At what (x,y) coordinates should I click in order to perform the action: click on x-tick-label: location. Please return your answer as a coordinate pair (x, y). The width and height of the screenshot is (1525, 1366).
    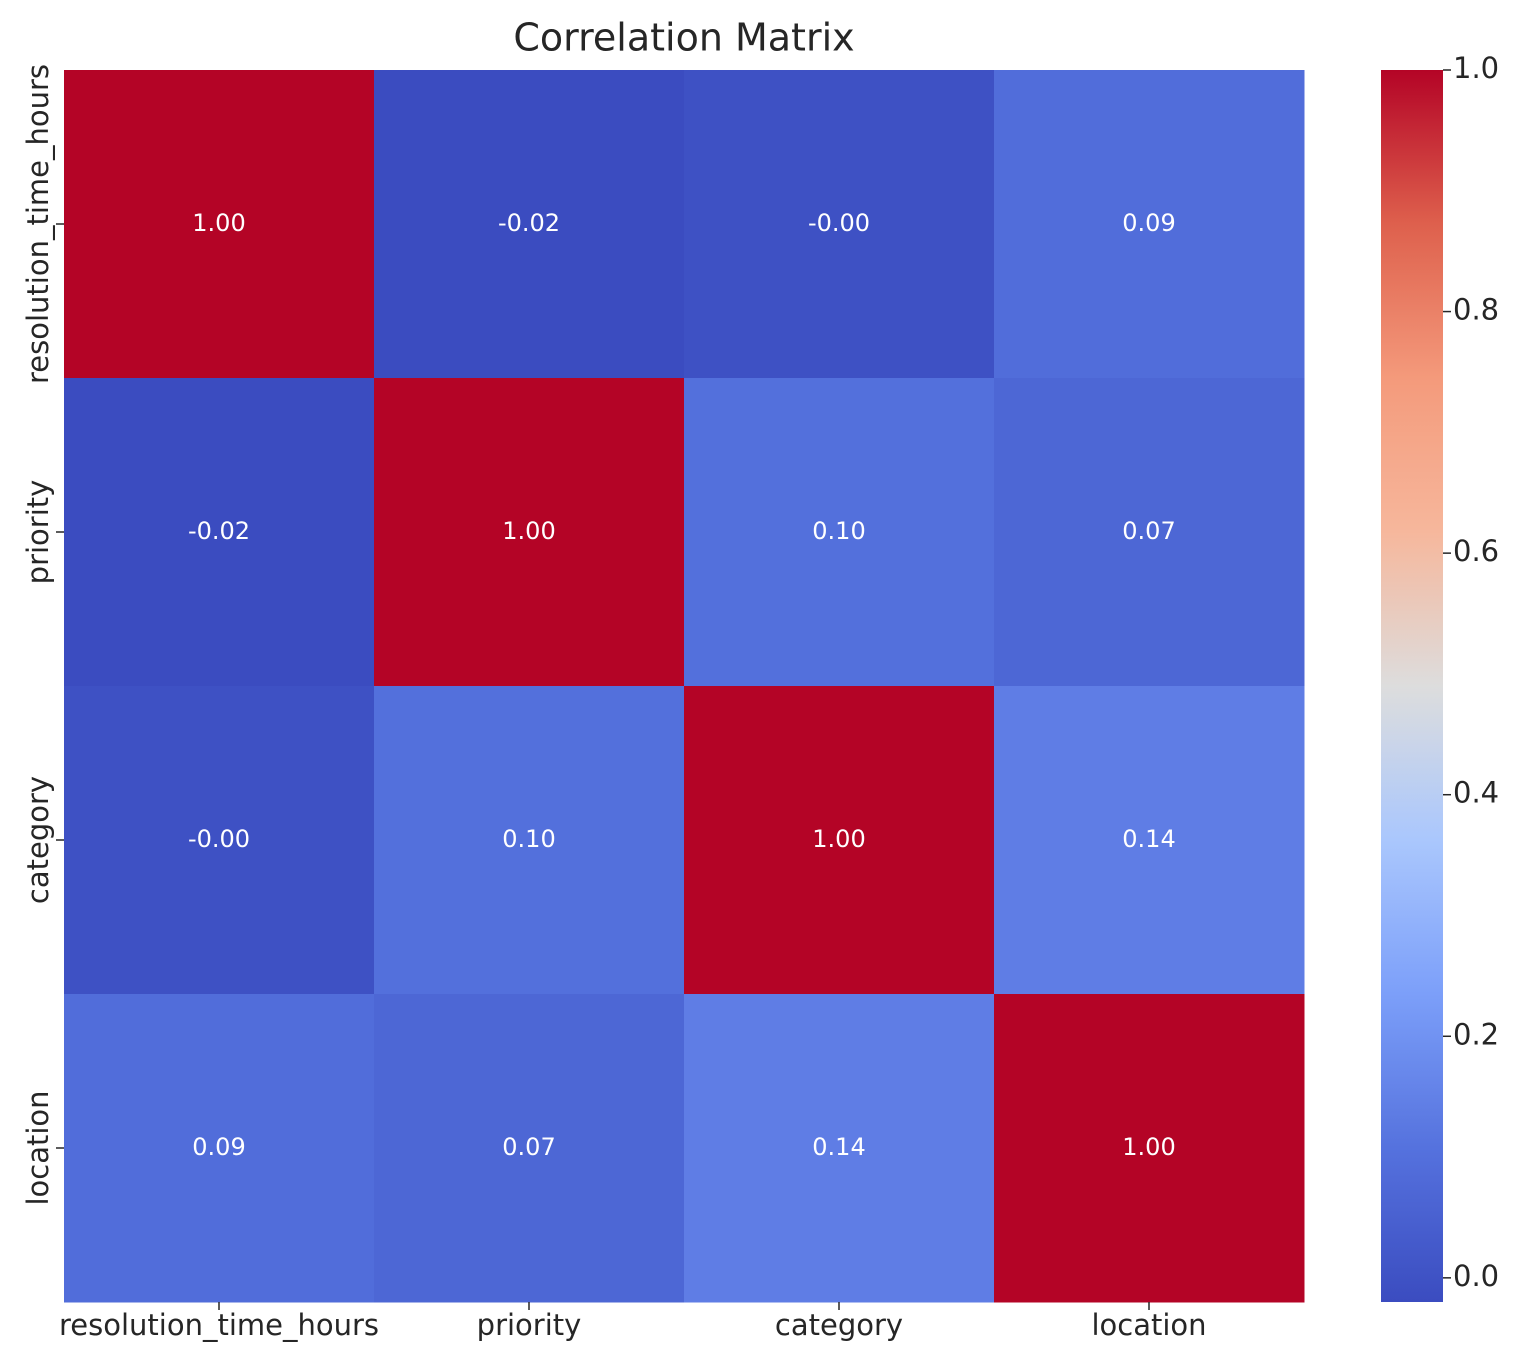
    Looking at the image, I should click on (1148, 1325).